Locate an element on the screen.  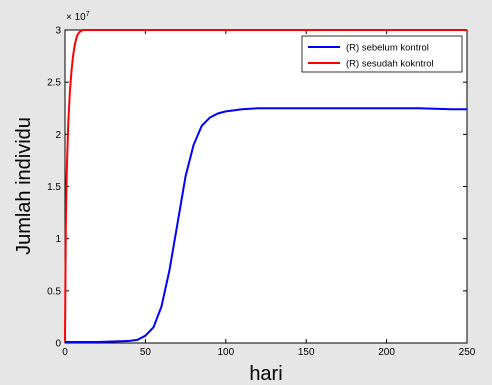
y-multiplier-base: × 10 is located at coordinates (76, 17).